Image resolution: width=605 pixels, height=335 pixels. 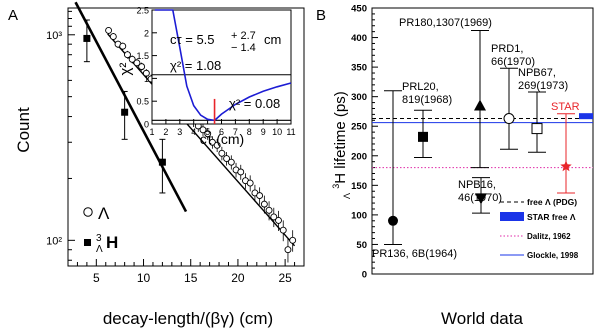 I want to click on inset-xtick-label: 8, so click(x=249, y=132).